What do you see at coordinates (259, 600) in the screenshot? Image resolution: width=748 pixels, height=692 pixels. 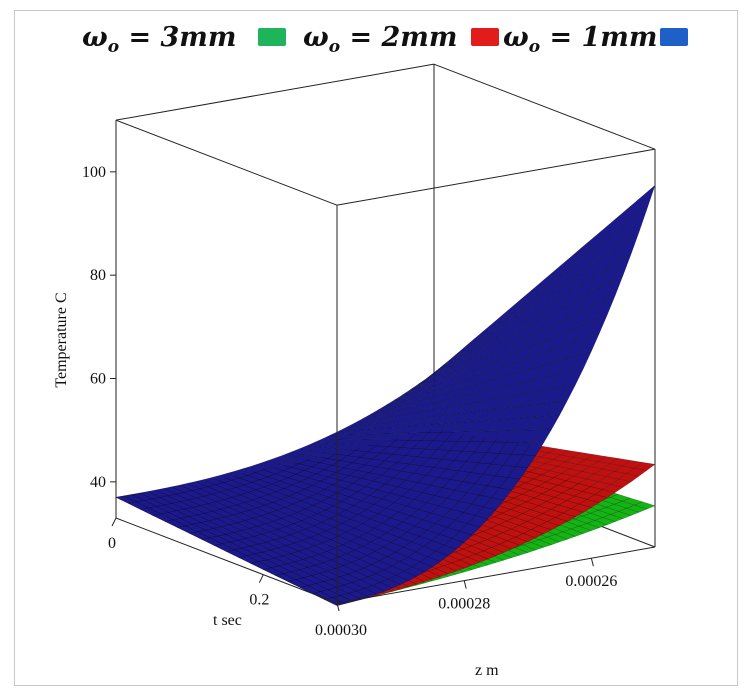 I see `t-tick-label: 0.2` at bounding box center [259, 600].